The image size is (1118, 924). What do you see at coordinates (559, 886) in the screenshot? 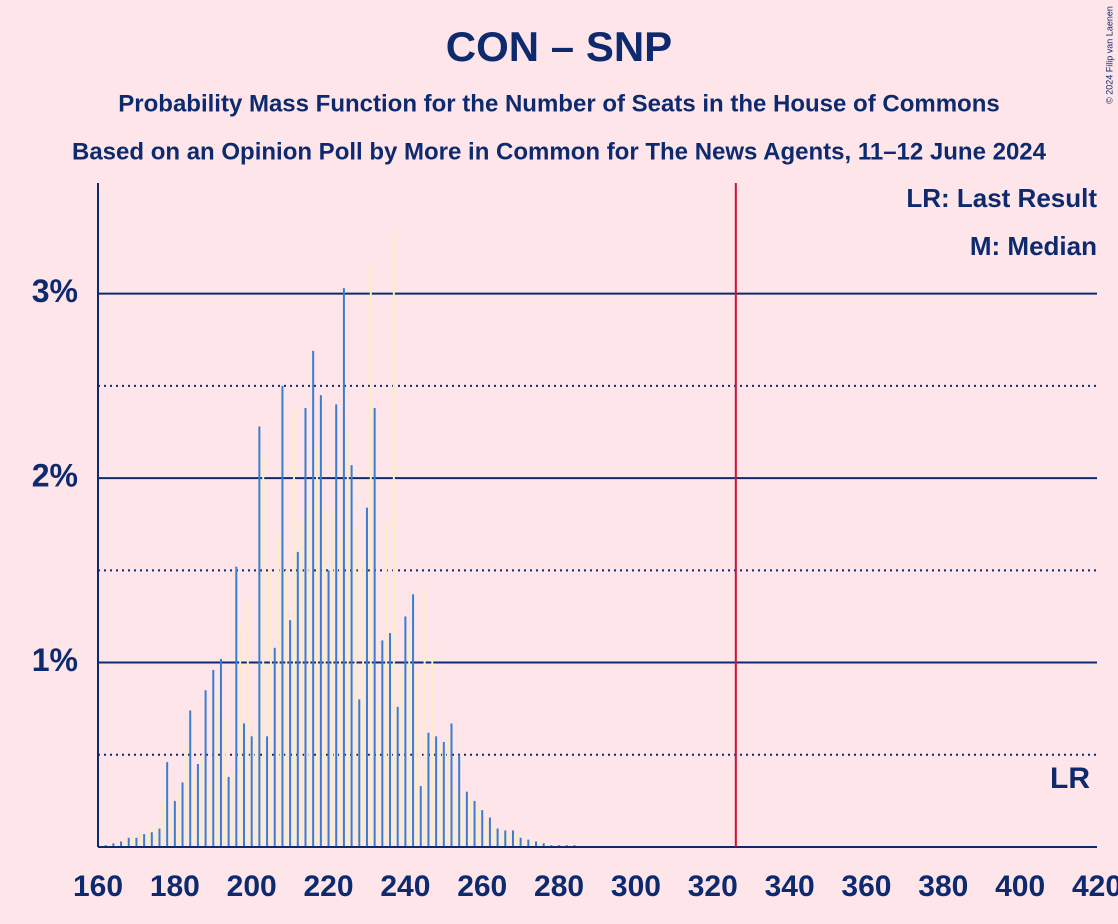
I see `x-tick-label: 280` at bounding box center [559, 886].